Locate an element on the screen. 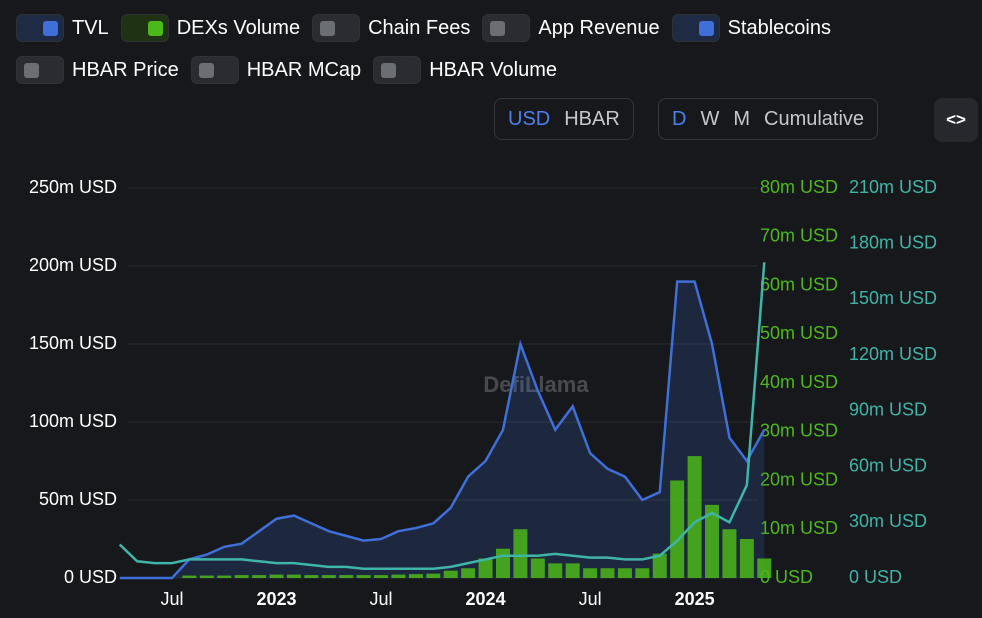 The height and width of the screenshot is (618, 982). denomination-selector: USD HBAR is located at coordinates (564, 119).